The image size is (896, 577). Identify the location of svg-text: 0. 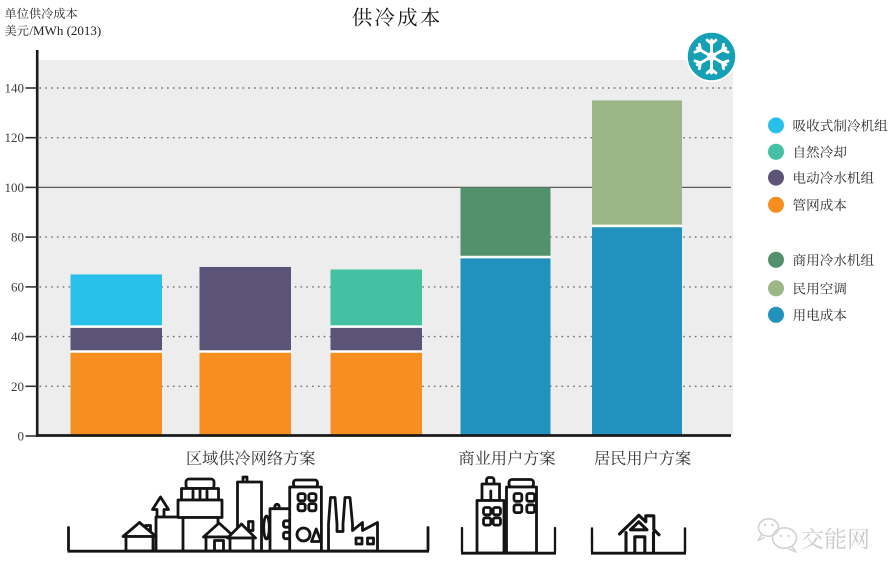
(21, 436).